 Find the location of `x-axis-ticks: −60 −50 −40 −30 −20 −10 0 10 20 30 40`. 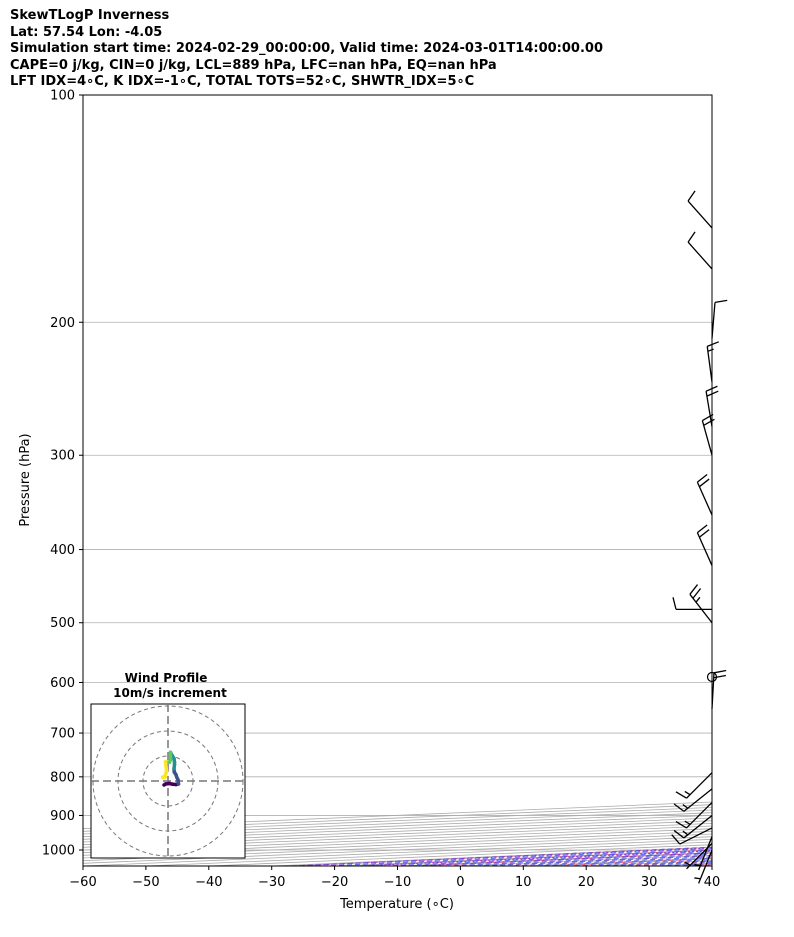

x-axis-ticks: −60 −50 −40 −30 −20 −10 0 10 20 30 40 is located at coordinates (394, 878).